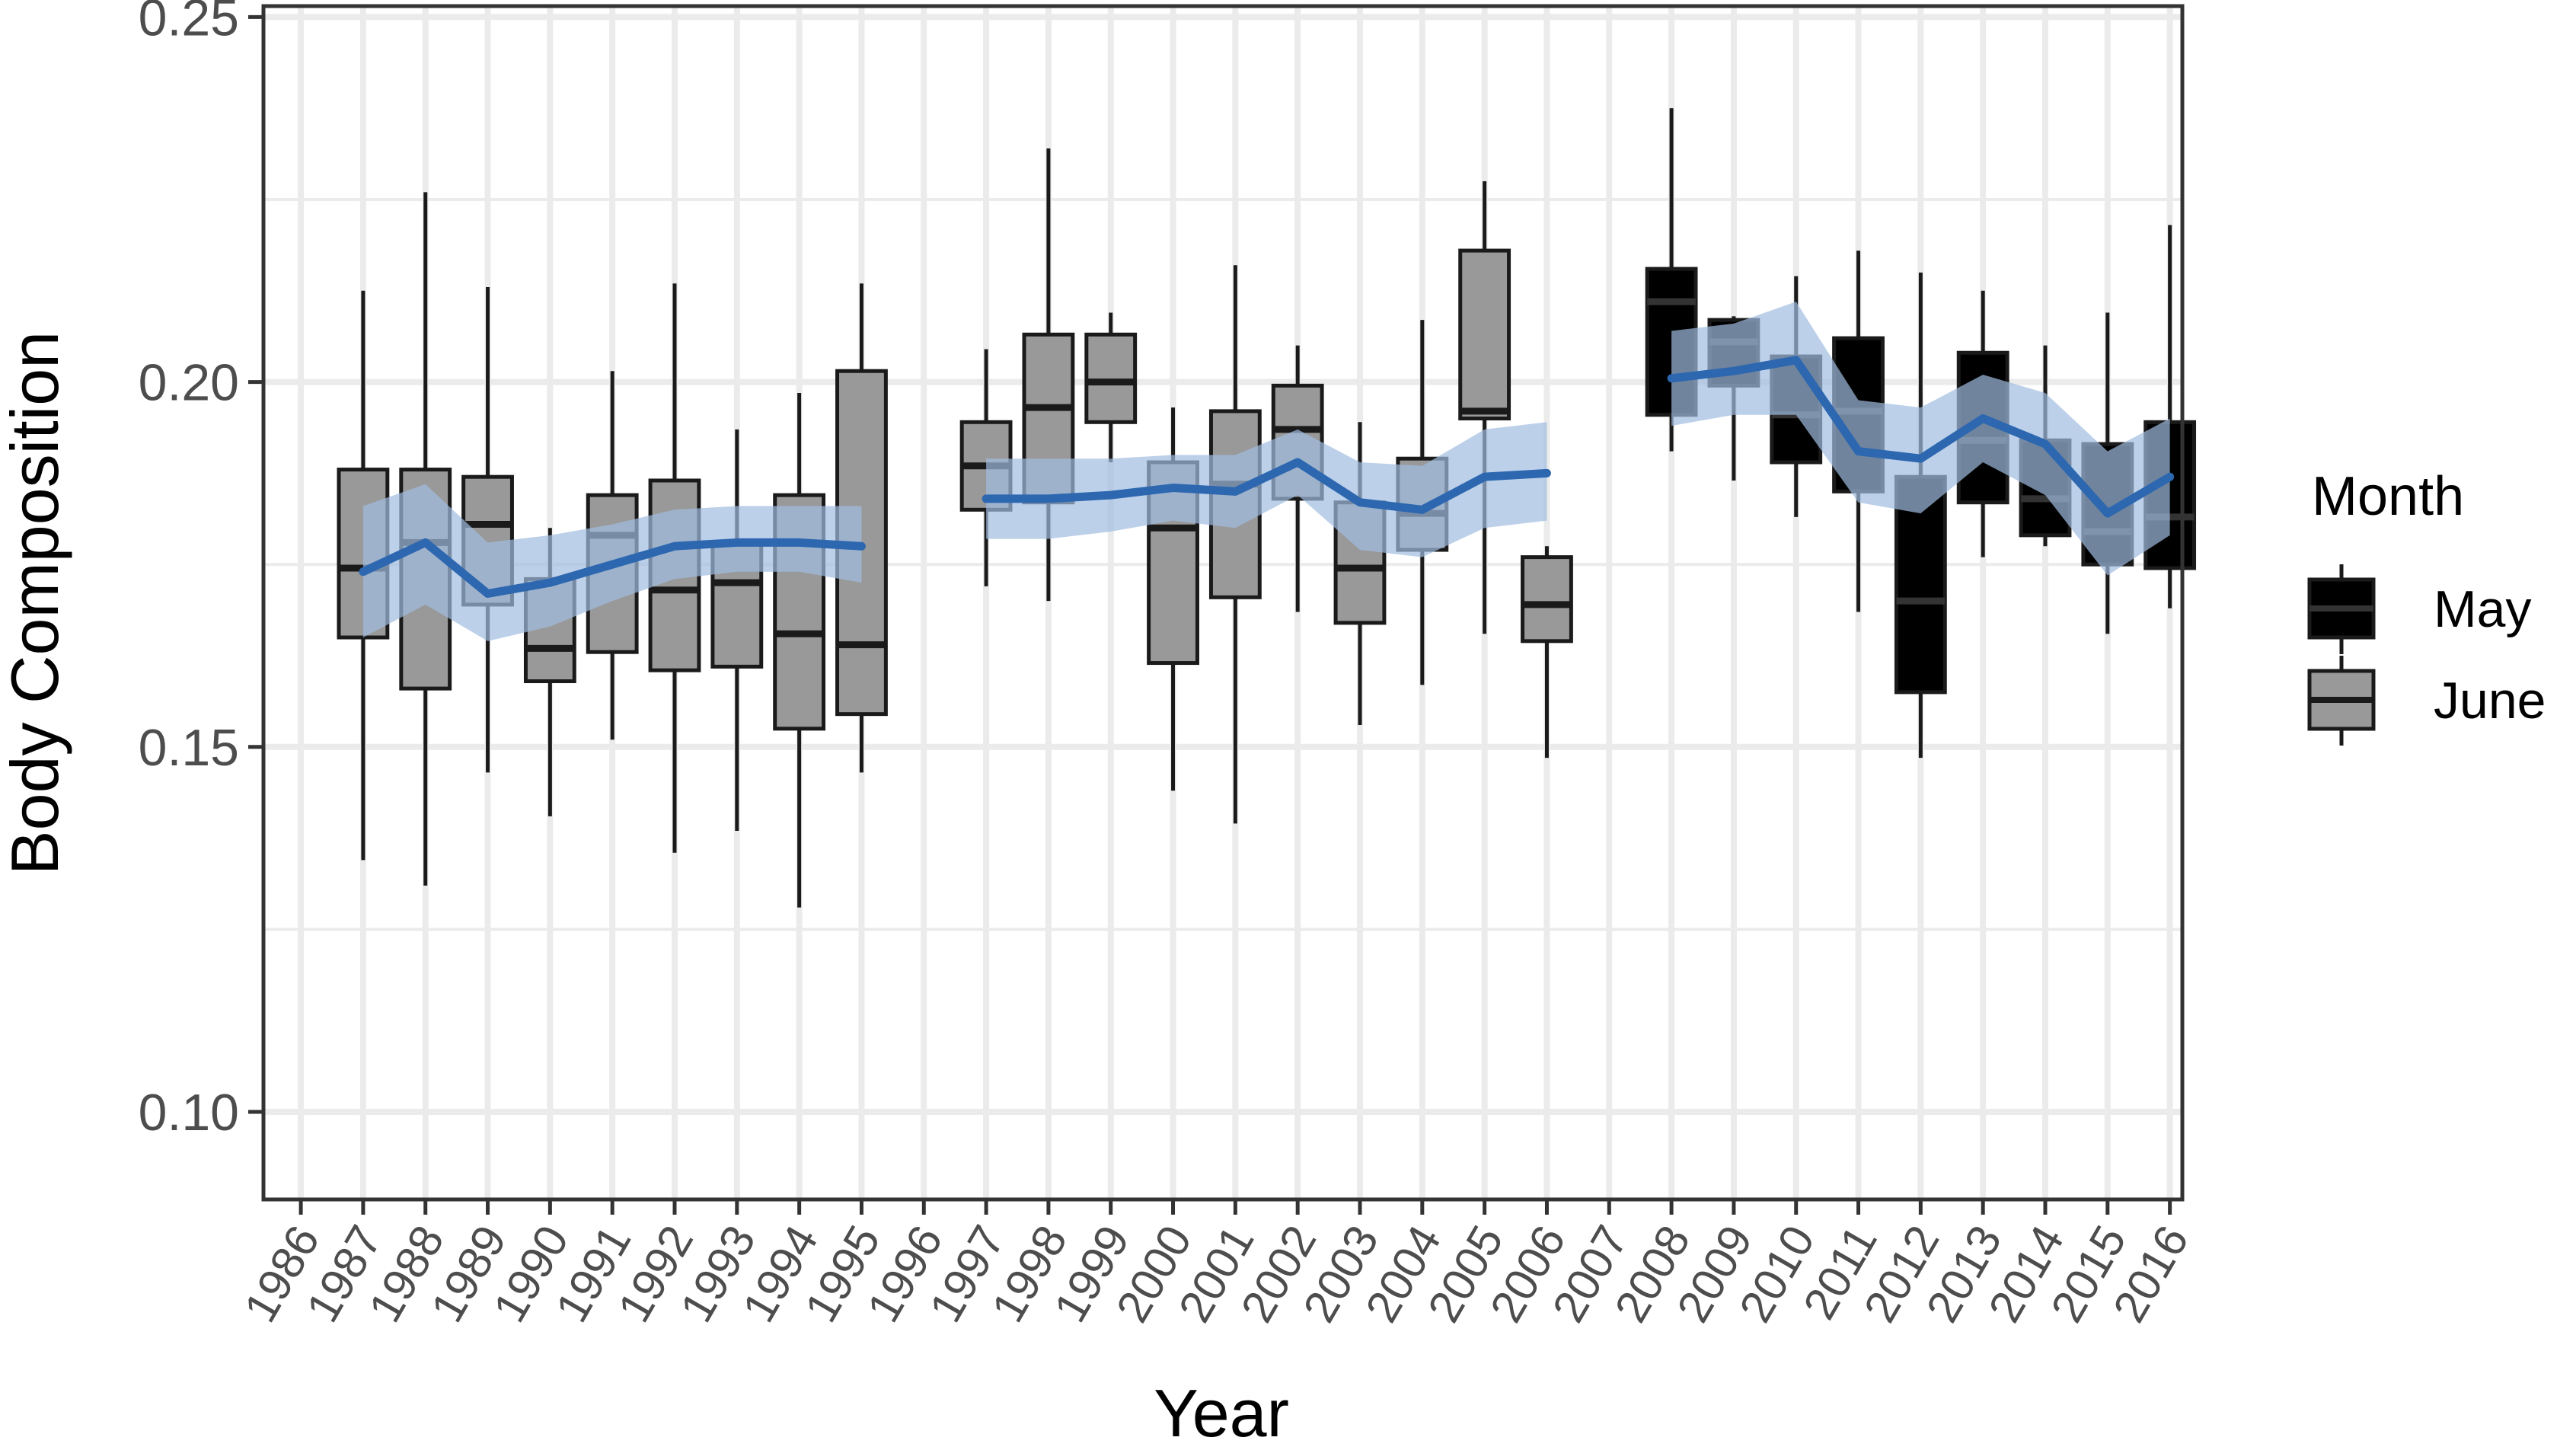  I want to click on y-tick-label: 0.20, so click(189, 383).